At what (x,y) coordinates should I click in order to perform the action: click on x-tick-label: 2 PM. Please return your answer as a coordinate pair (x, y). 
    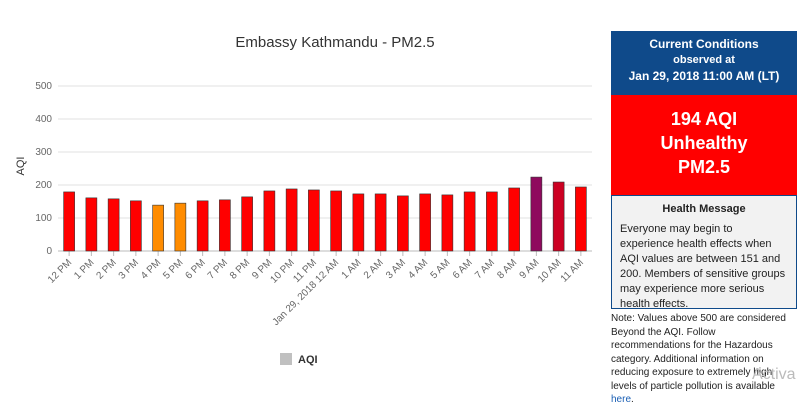
    Looking at the image, I should click on (106, 269).